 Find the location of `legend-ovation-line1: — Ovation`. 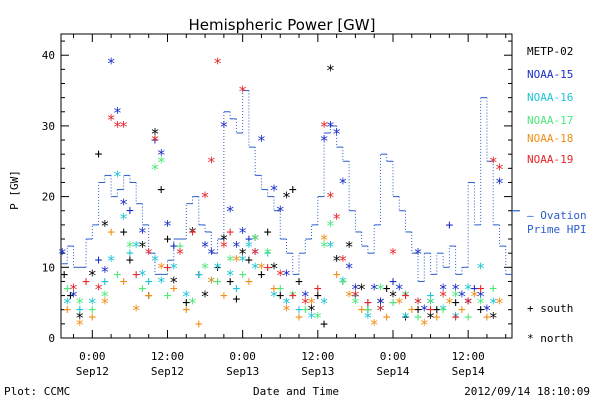

legend-ovation-line1: — Ovation is located at coordinates (557, 215).